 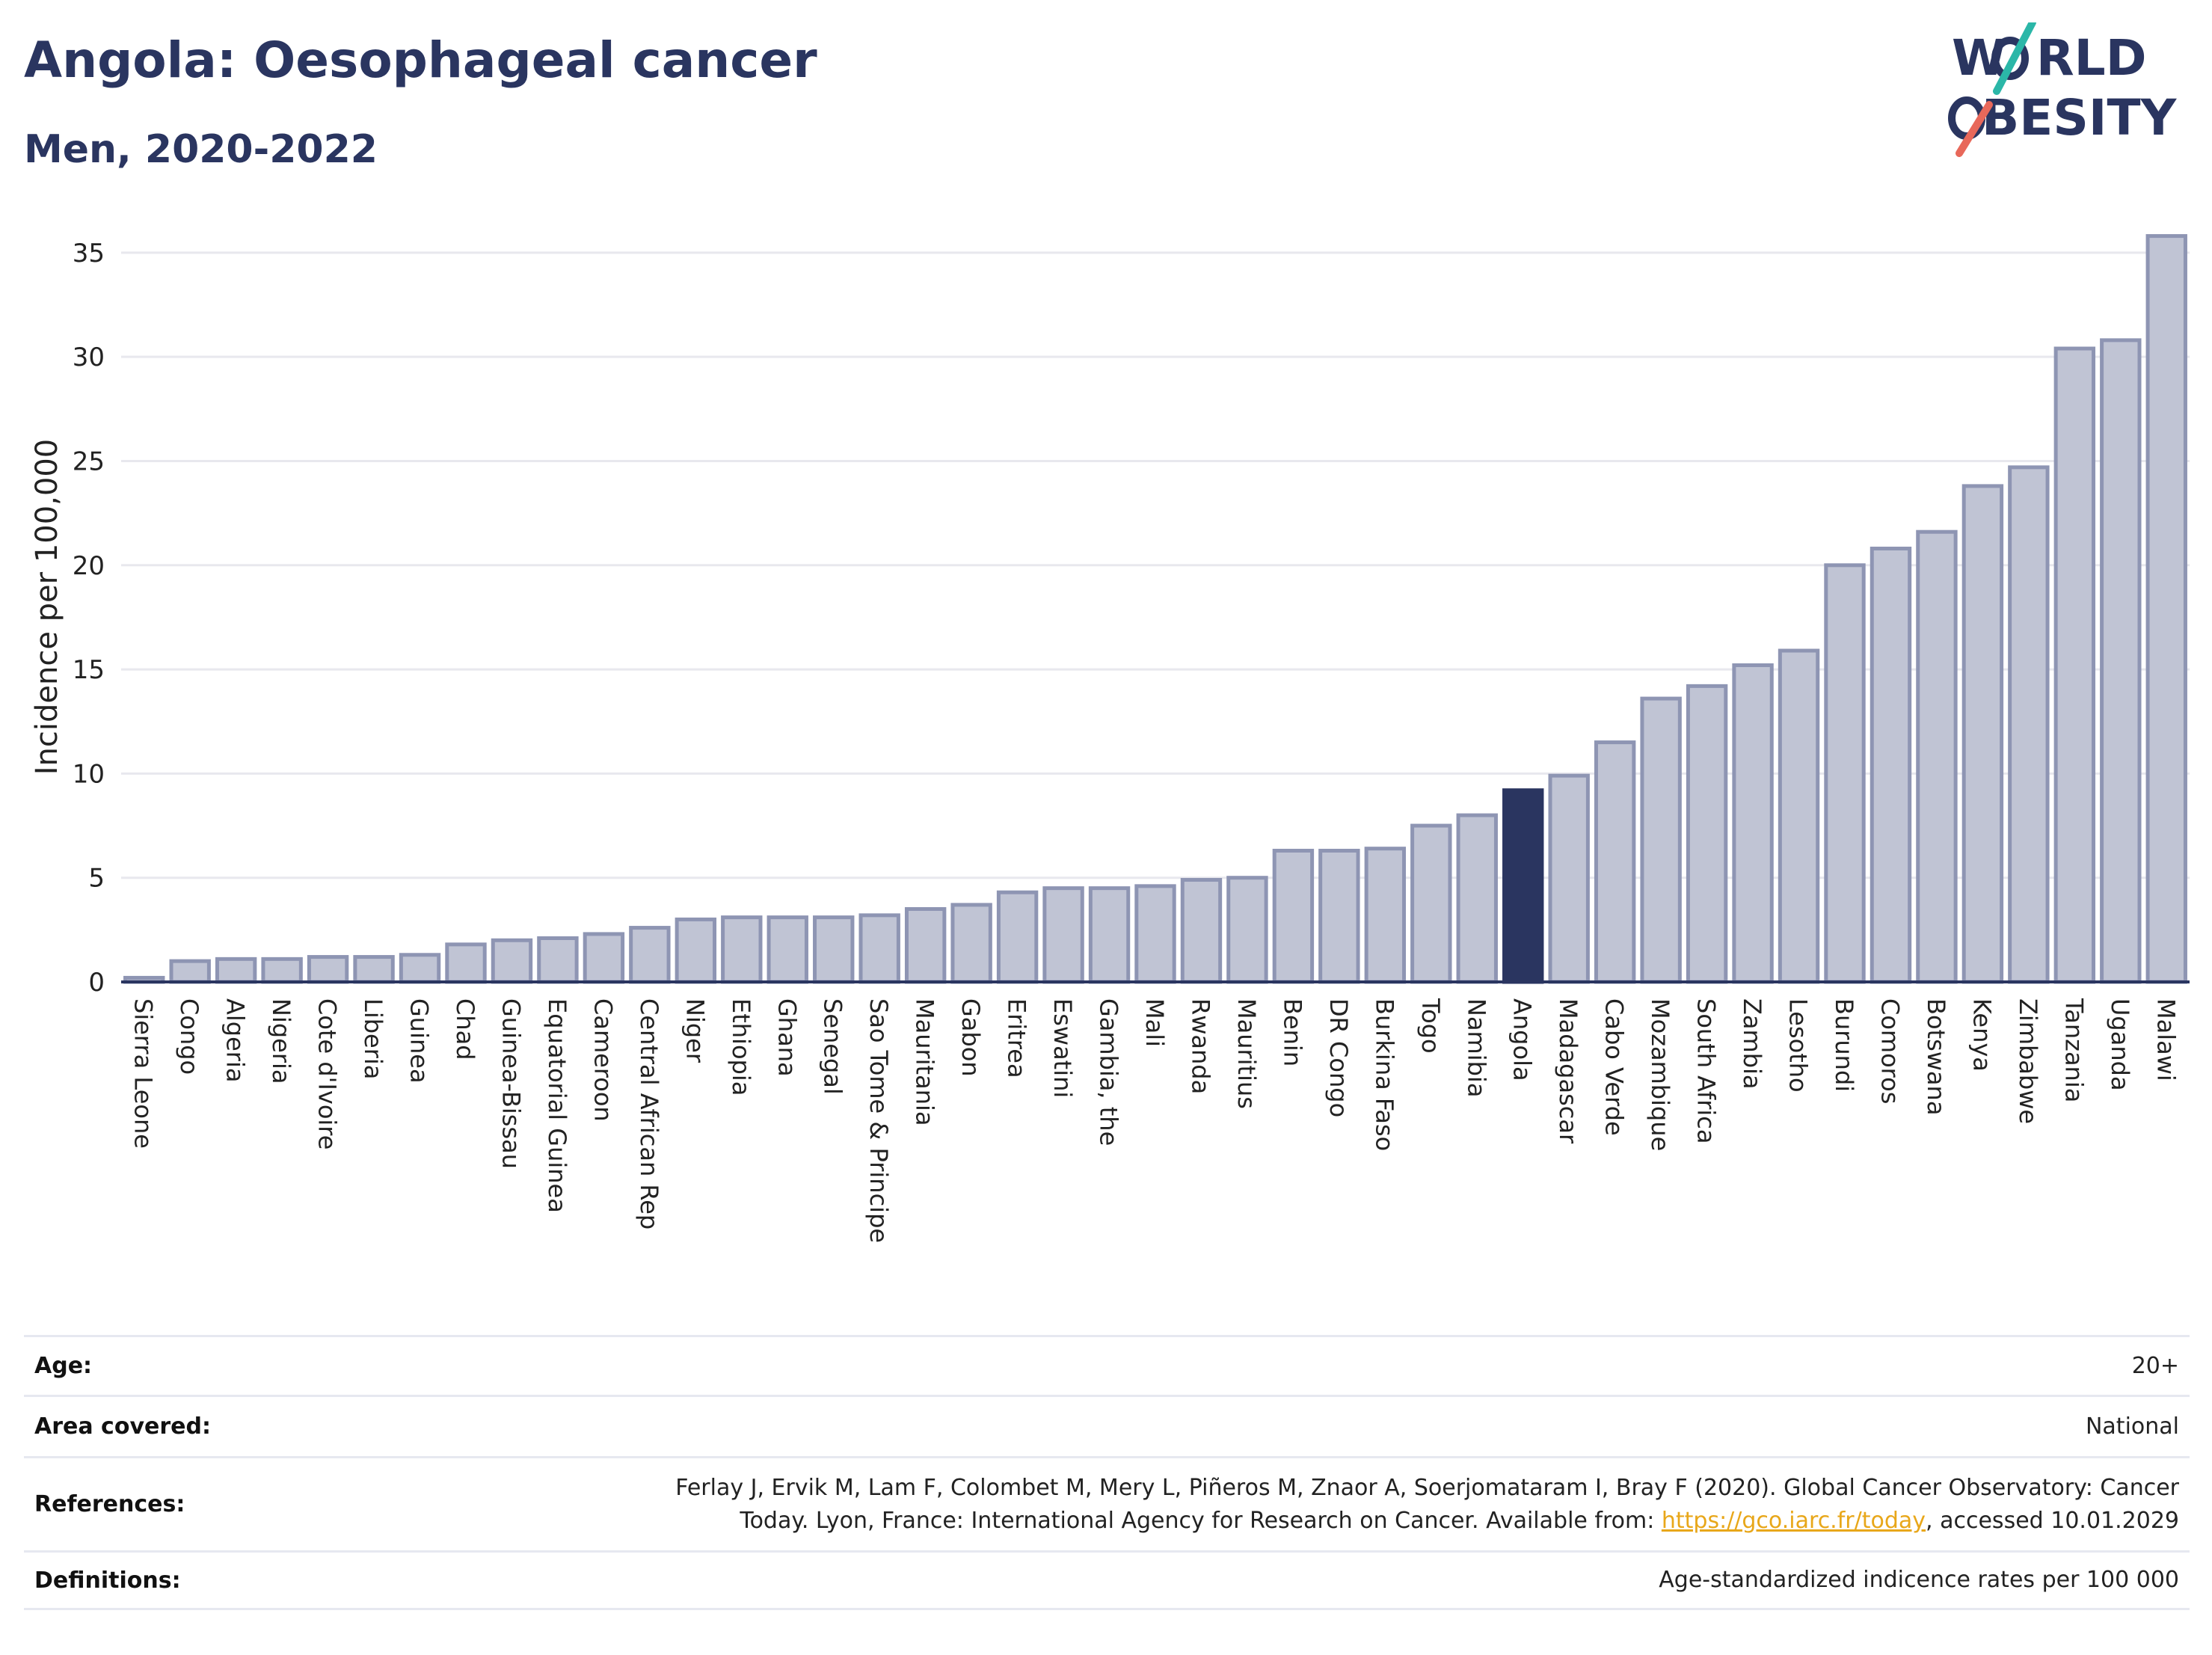 I want to click on logo-slash-teal, so click(x=2014, y=58).